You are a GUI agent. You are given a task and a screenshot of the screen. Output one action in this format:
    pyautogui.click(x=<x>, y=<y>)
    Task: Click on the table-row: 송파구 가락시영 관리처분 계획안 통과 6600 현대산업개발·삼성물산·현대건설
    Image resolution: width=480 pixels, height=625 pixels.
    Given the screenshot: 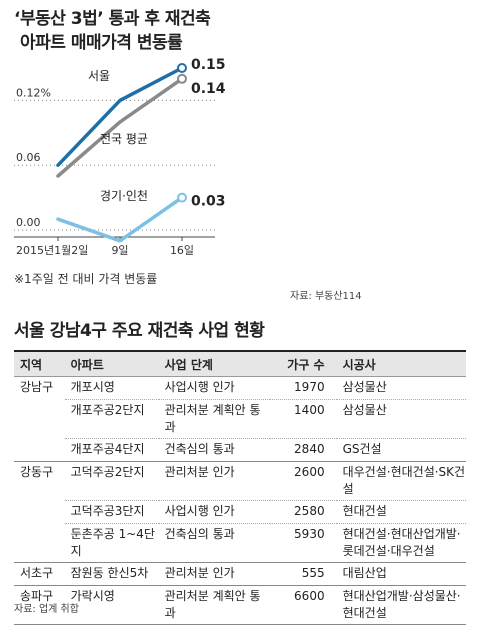 What is the action you would take?
    pyautogui.click(x=240, y=605)
    